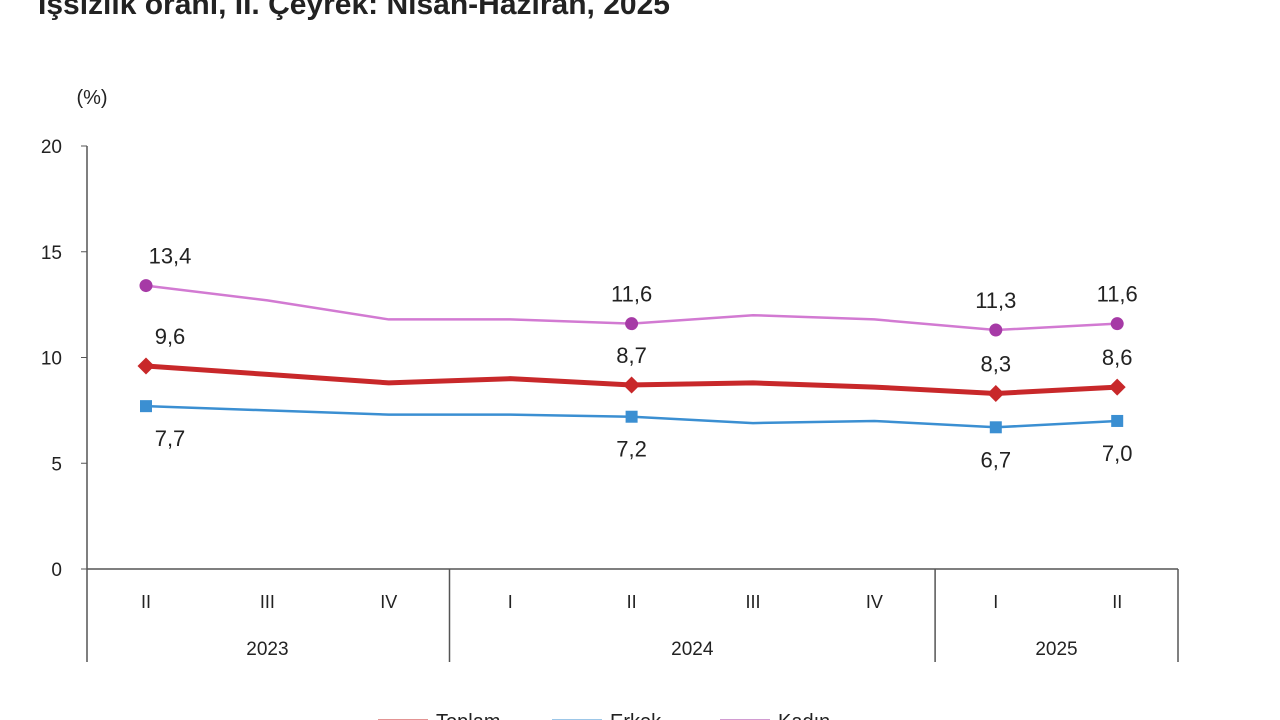 Image resolution: width=1280 pixels, height=720 pixels. I want to click on data-label: 8,7, so click(631, 355).